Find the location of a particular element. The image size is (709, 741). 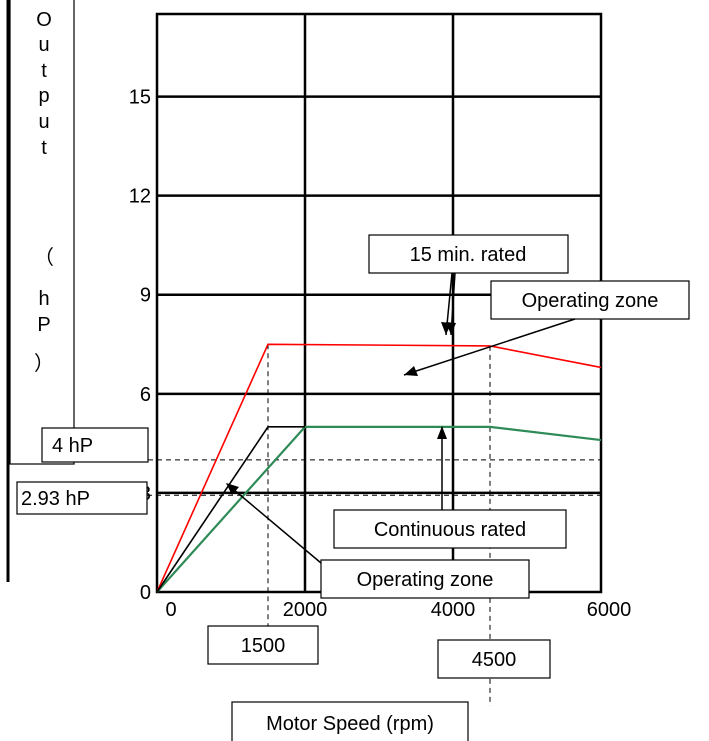

ylabel-char-8: P is located at coordinates (43, 325).